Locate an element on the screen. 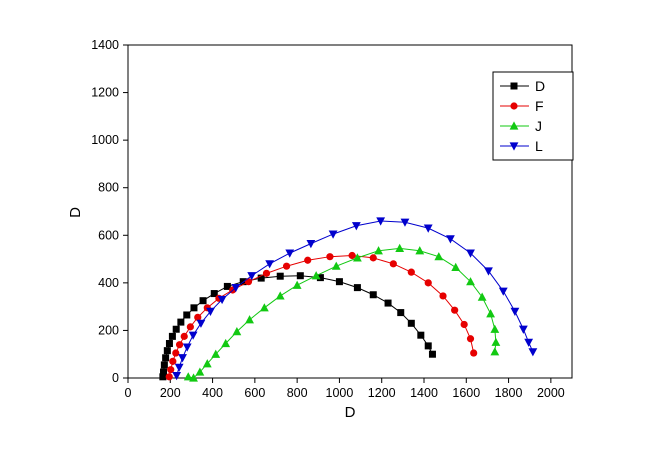  x-tick-label: 200 is located at coordinates (170, 393).